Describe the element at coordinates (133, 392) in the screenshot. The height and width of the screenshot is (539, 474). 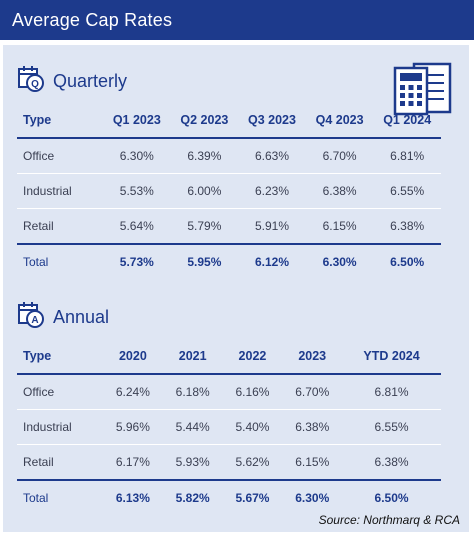
I see `cell-value: 6.24%` at that location.